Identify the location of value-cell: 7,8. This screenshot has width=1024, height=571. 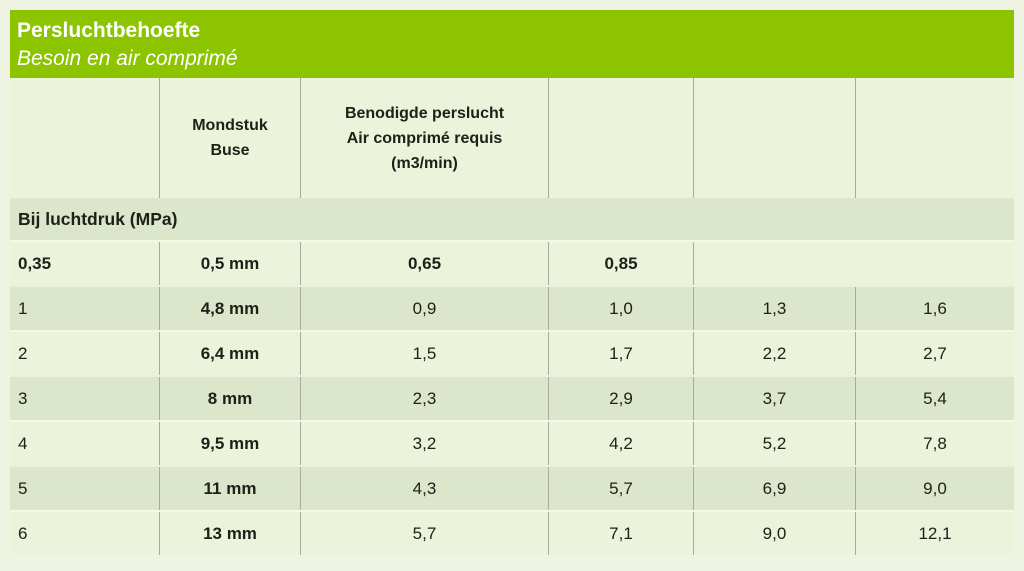
(934, 443).